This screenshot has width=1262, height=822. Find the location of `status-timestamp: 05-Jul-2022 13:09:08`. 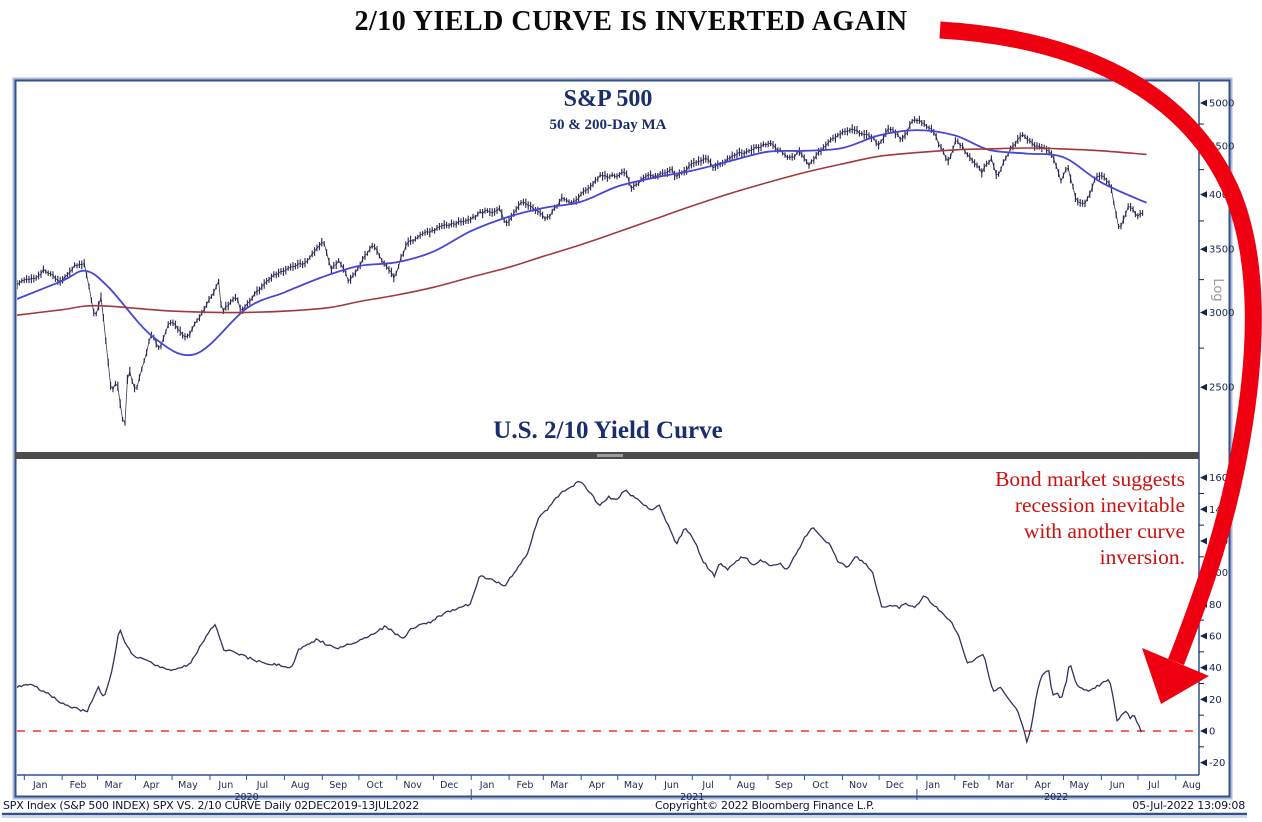

status-timestamp: 05-Jul-2022 13:09:08 is located at coordinates (1188, 805).